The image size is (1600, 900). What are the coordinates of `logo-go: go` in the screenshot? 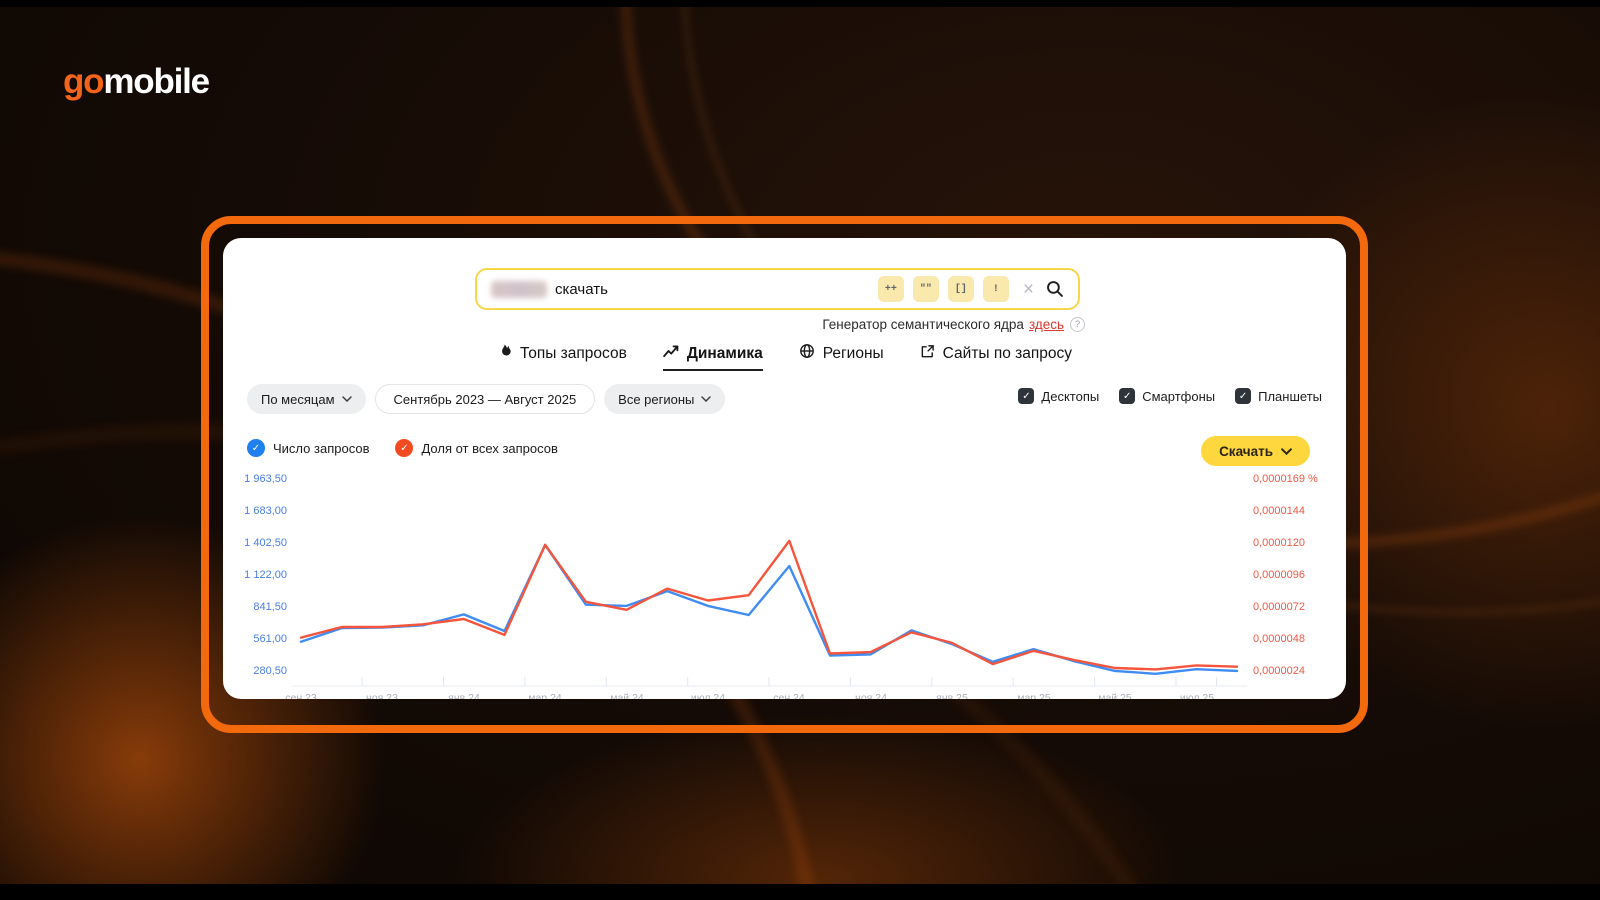 It's located at (84, 81).